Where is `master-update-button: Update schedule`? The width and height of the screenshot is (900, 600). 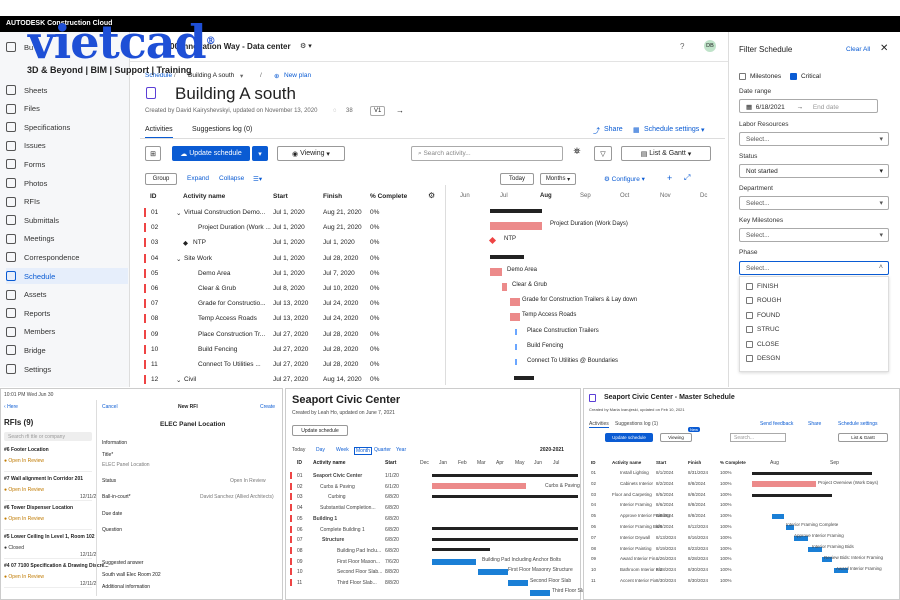 master-update-button: Update schedule is located at coordinates (629, 437).